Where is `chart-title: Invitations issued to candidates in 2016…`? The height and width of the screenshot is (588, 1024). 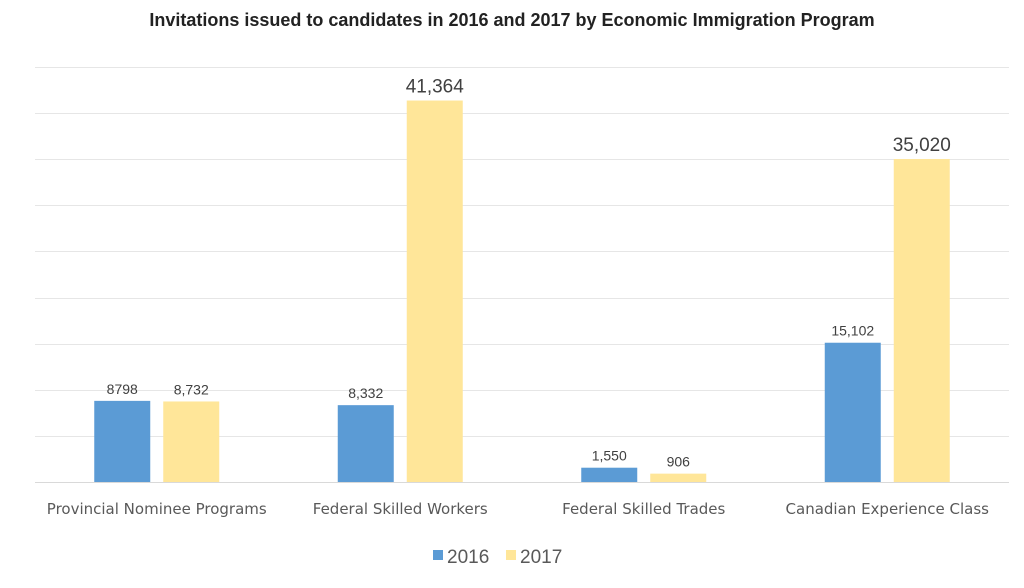 chart-title: Invitations issued to candidates in 2016… is located at coordinates (512, 20).